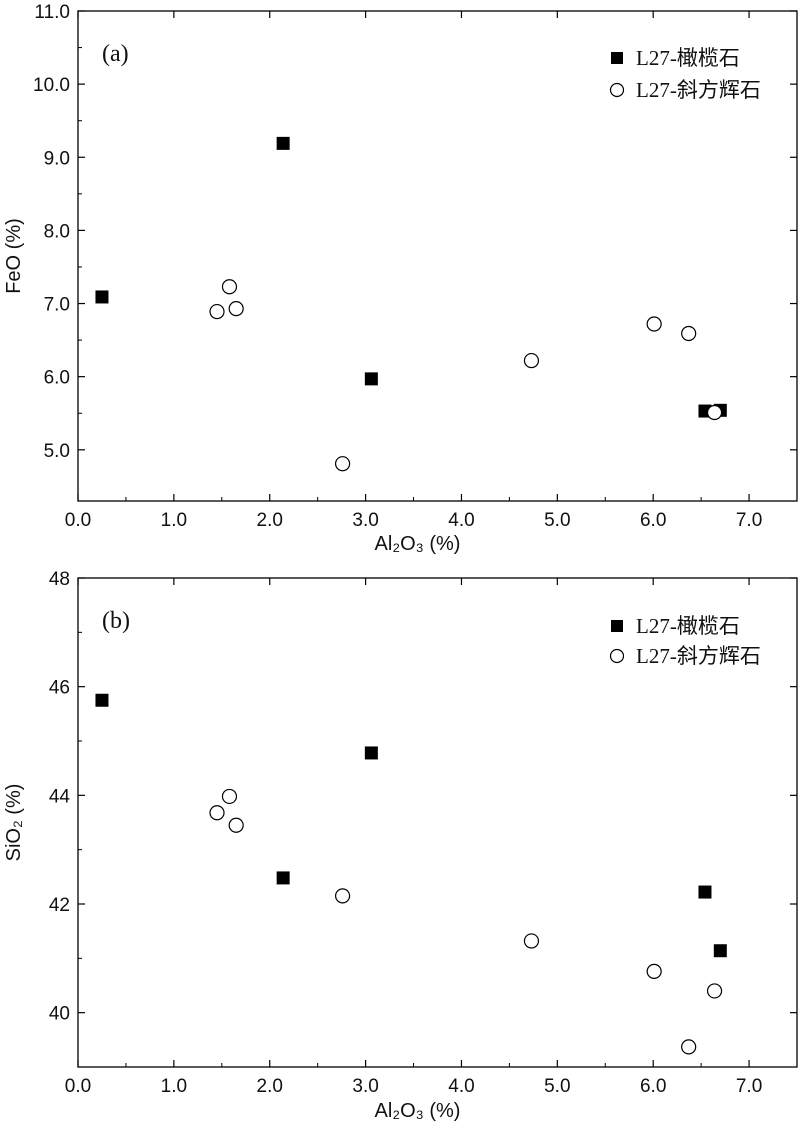  What do you see at coordinates (57, 451) in the screenshot?
I see `y-tick-label: 5.0` at bounding box center [57, 451].